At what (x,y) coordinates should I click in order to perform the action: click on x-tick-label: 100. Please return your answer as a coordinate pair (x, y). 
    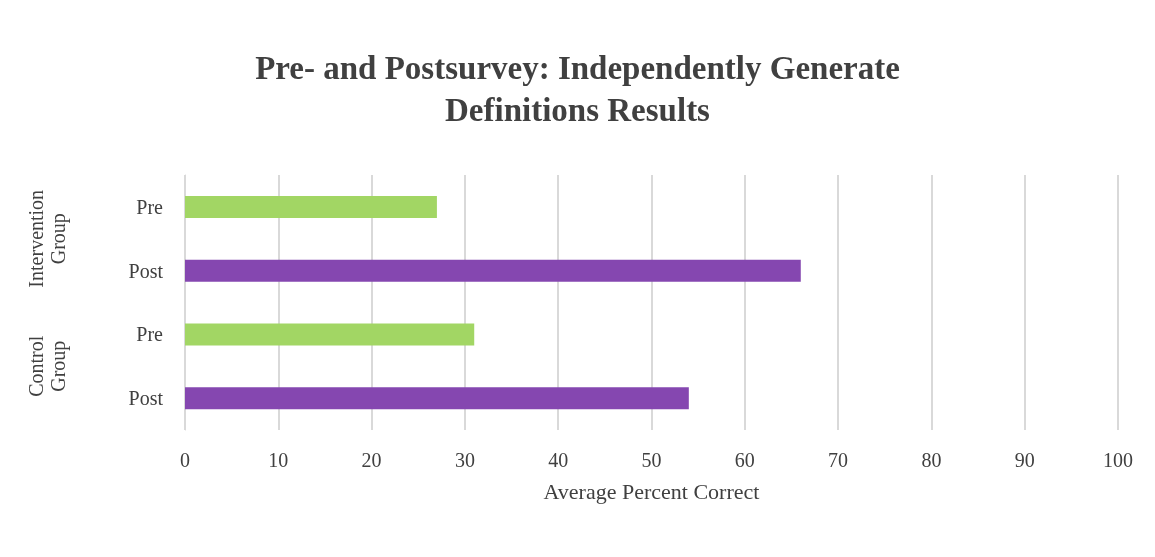
    Looking at the image, I should click on (1118, 460).